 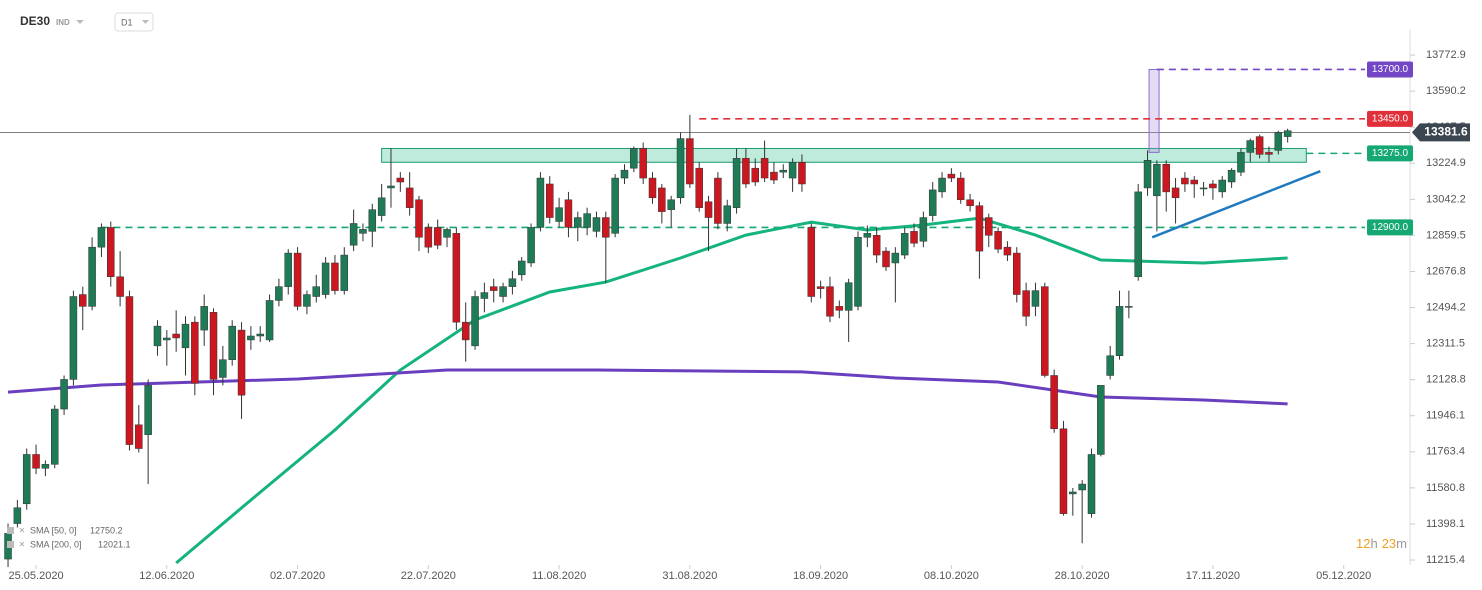 I want to click on timer-part: h, so click(x=1373, y=543).